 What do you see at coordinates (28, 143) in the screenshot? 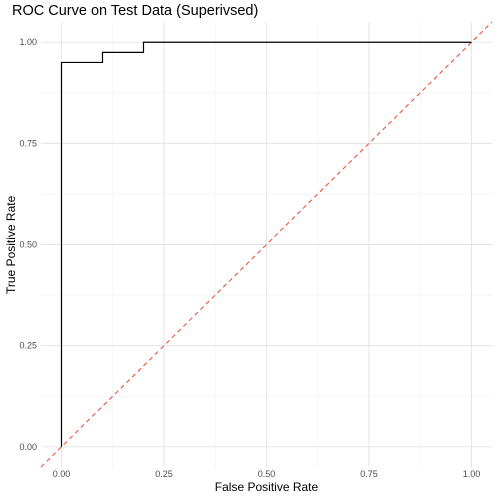
I see `y-tick-label: 0.75` at bounding box center [28, 143].